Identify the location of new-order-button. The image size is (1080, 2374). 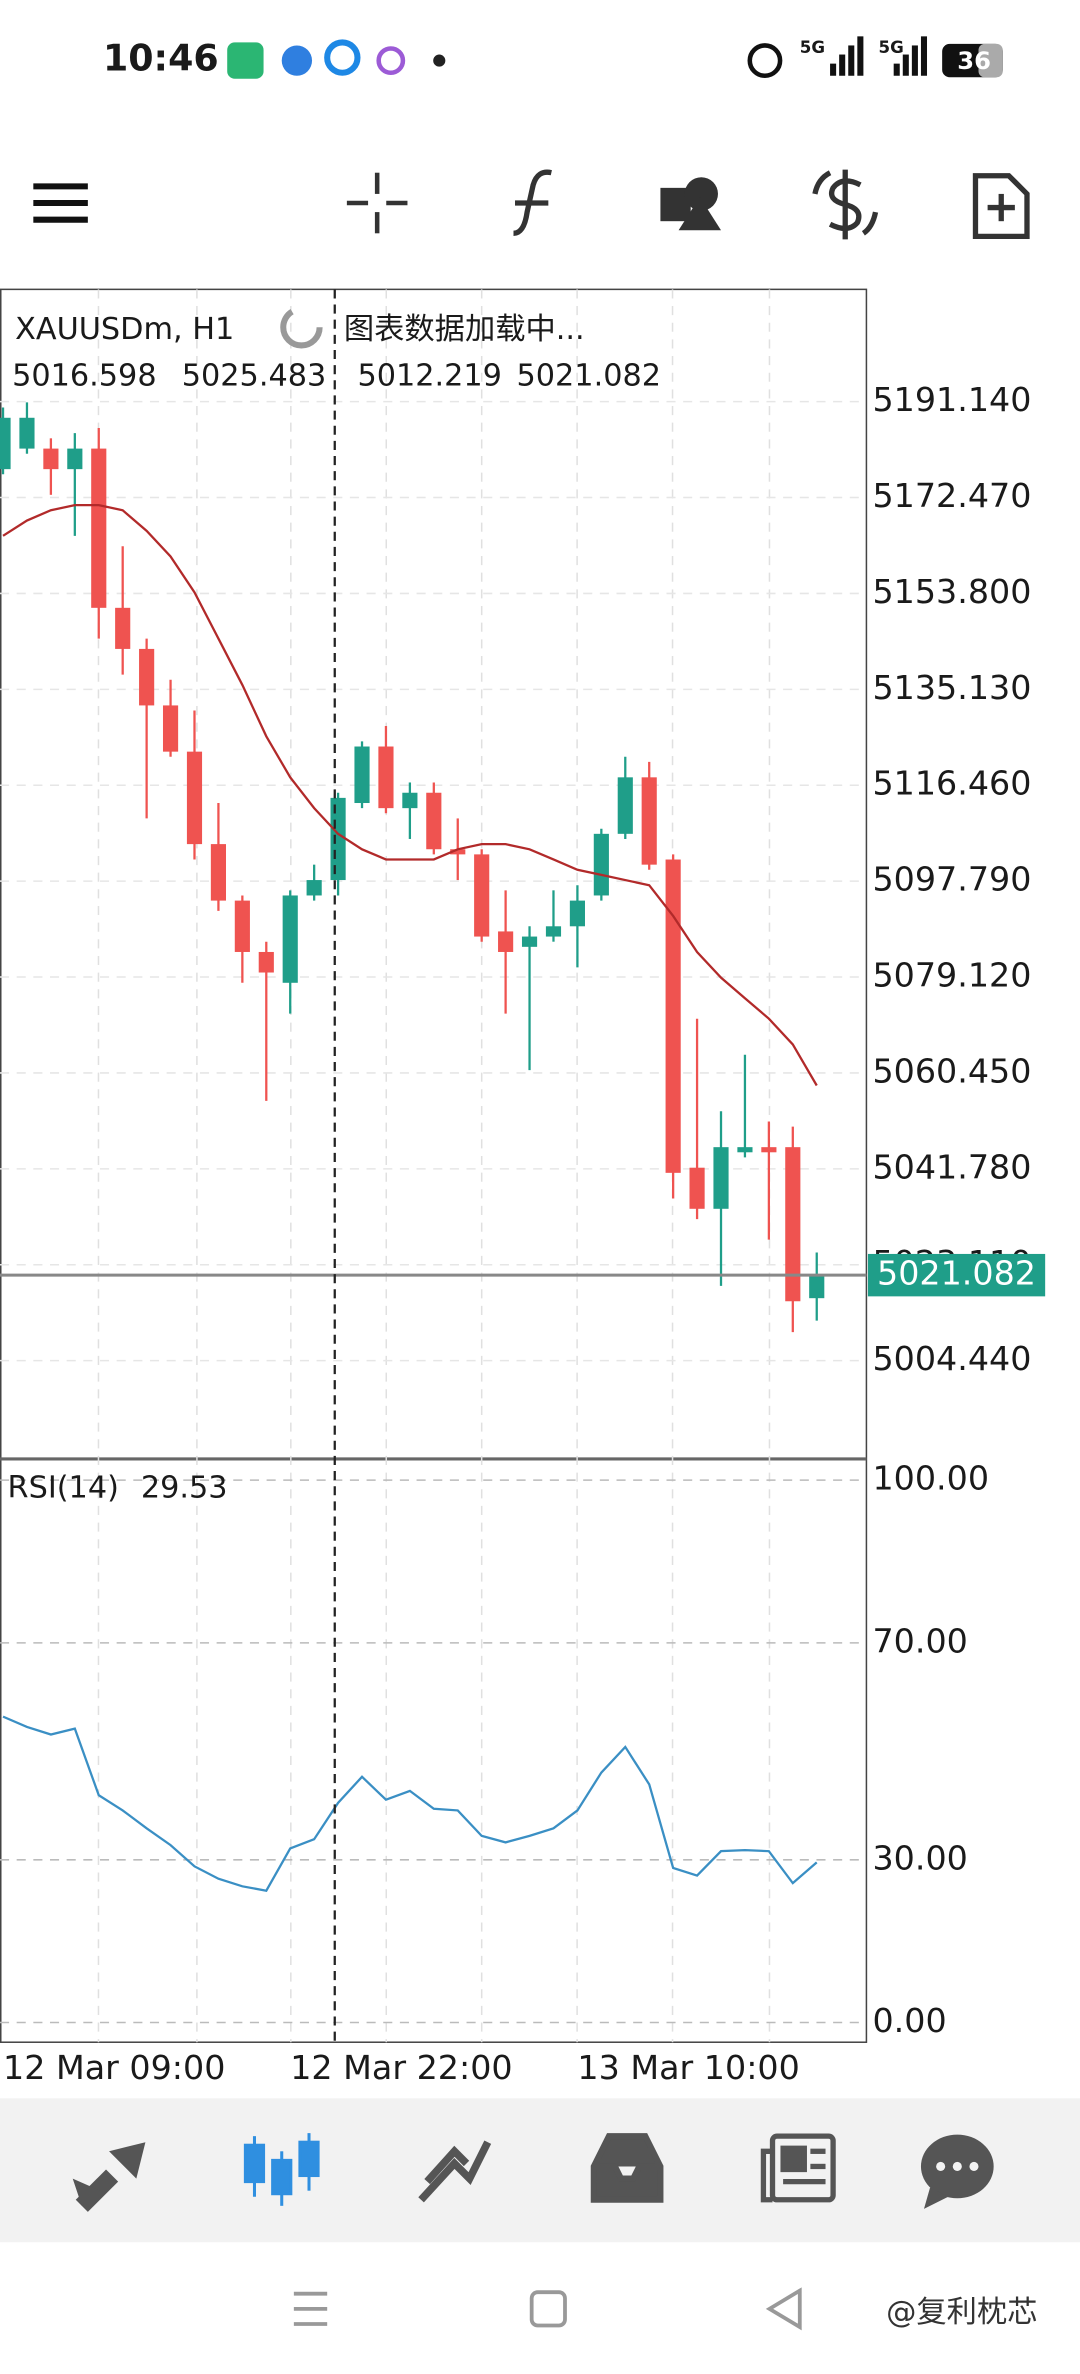
(1001, 206).